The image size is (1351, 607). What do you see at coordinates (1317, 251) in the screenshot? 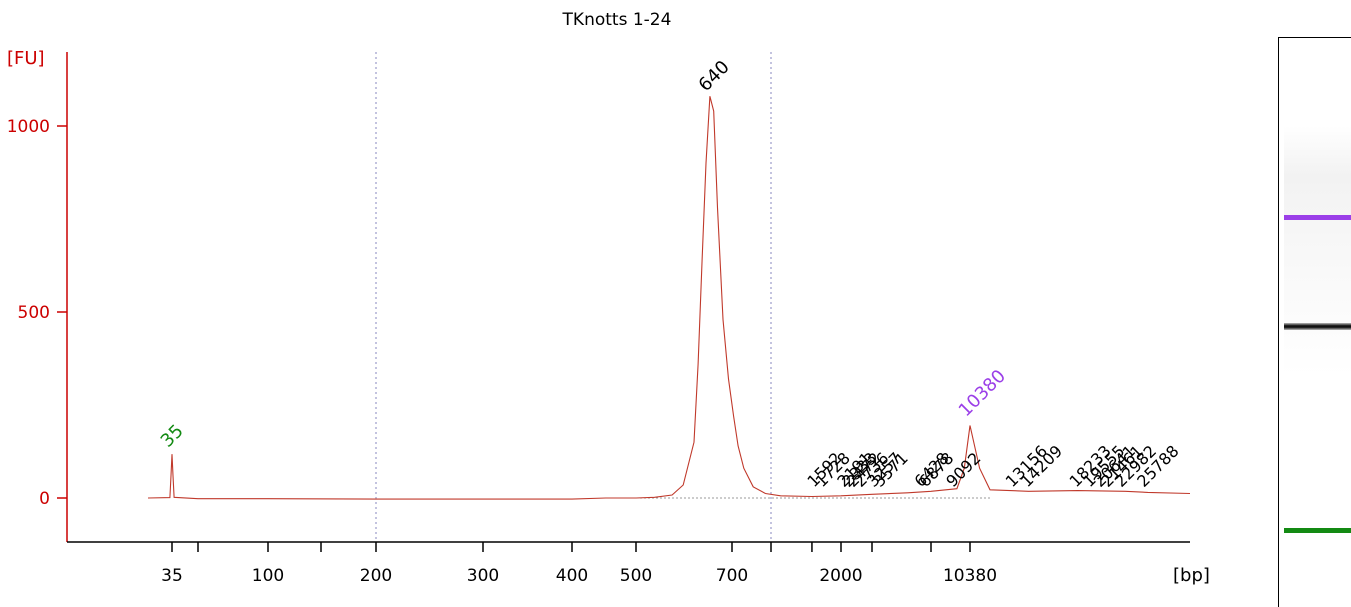
I see `gel-lane-smear` at bounding box center [1317, 251].